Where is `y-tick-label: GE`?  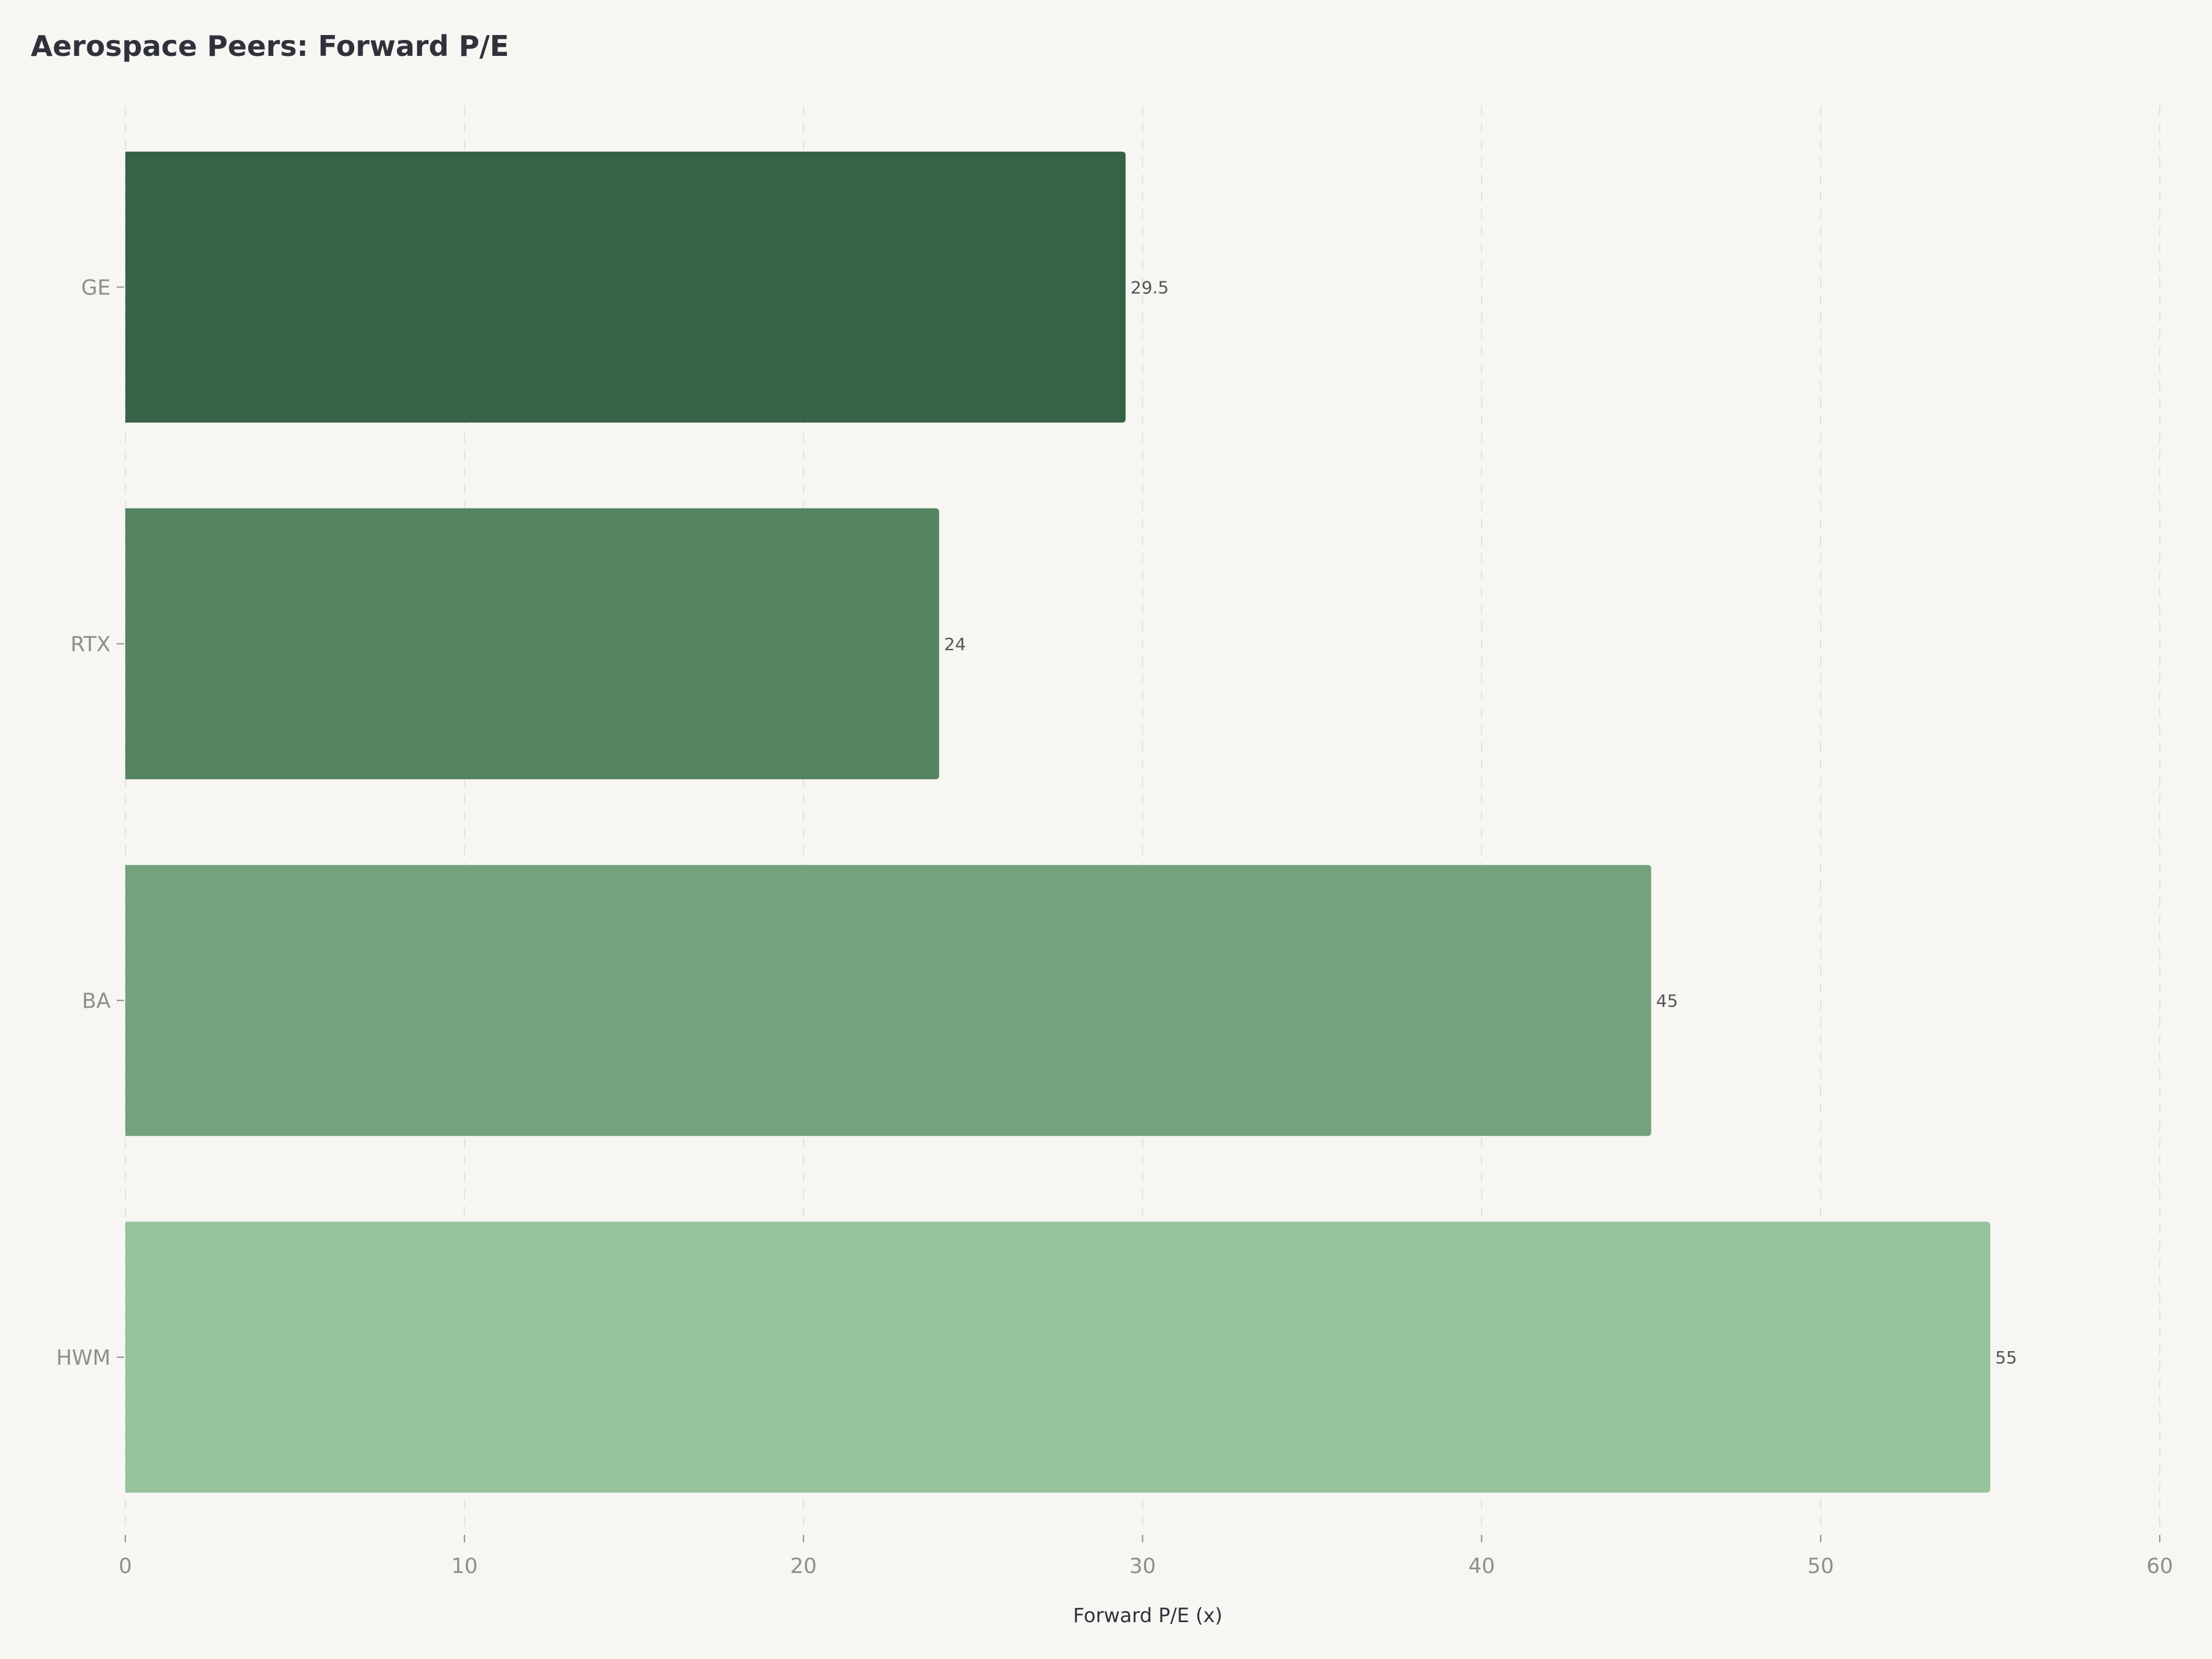 y-tick-label: GE is located at coordinates (96, 287).